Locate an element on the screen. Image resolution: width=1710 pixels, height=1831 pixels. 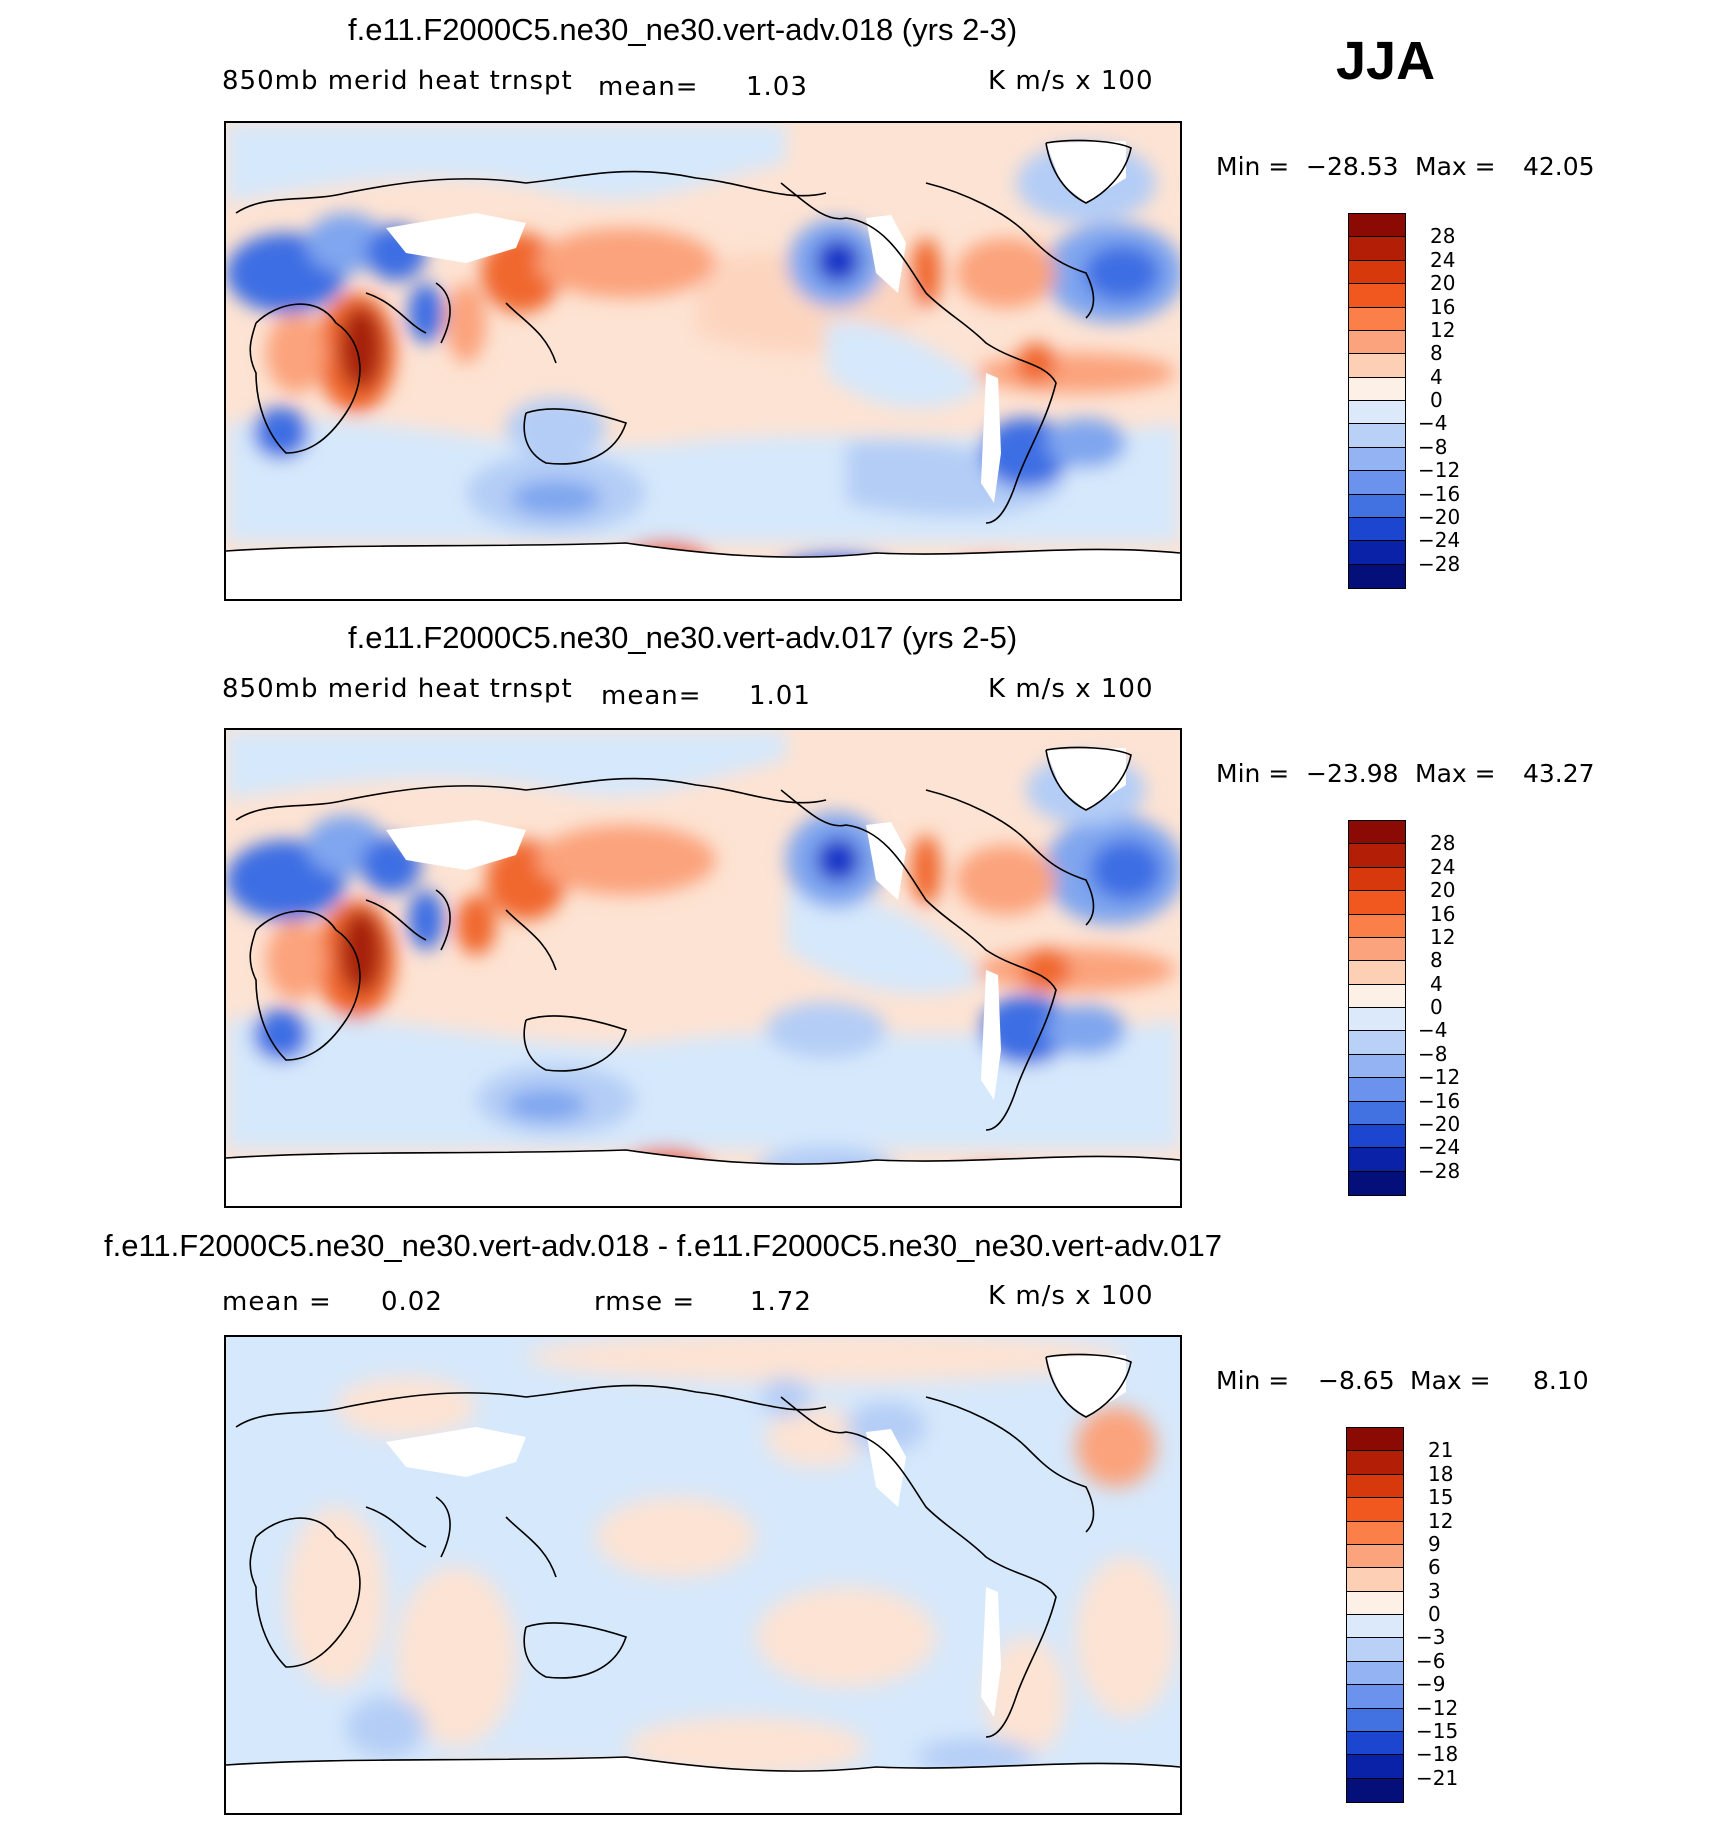
panel-2-max-value: 43.27 is located at coordinates (1559, 773).